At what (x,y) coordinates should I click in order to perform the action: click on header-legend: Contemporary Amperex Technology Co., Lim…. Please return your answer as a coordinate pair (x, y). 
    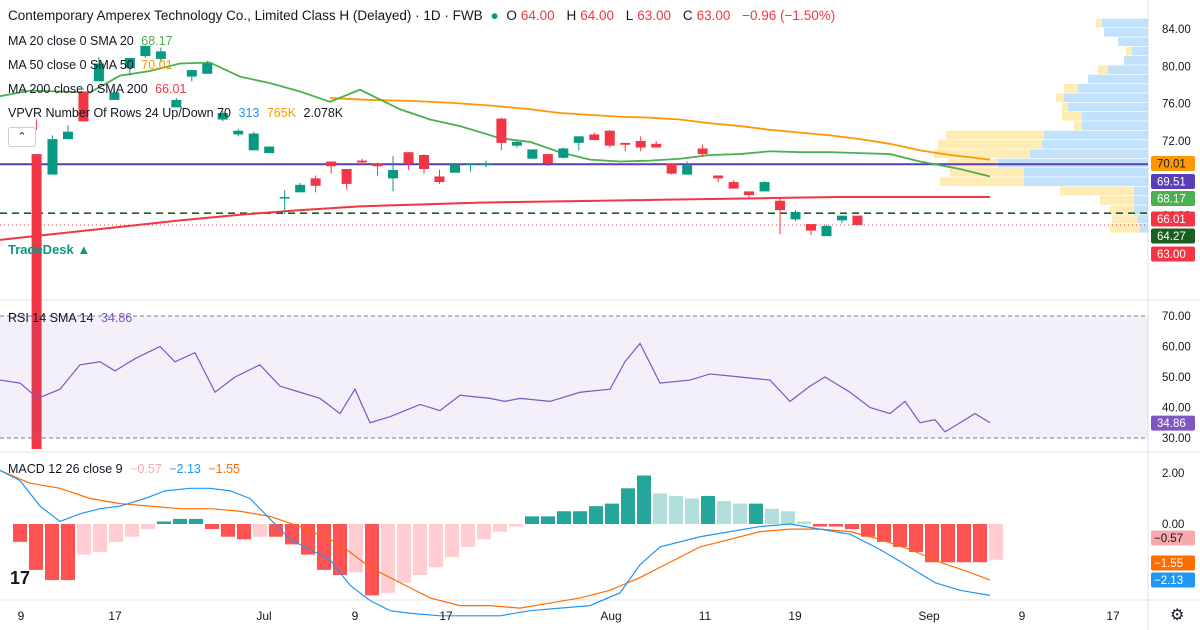
    Looking at the image, I should click on (423, 16).